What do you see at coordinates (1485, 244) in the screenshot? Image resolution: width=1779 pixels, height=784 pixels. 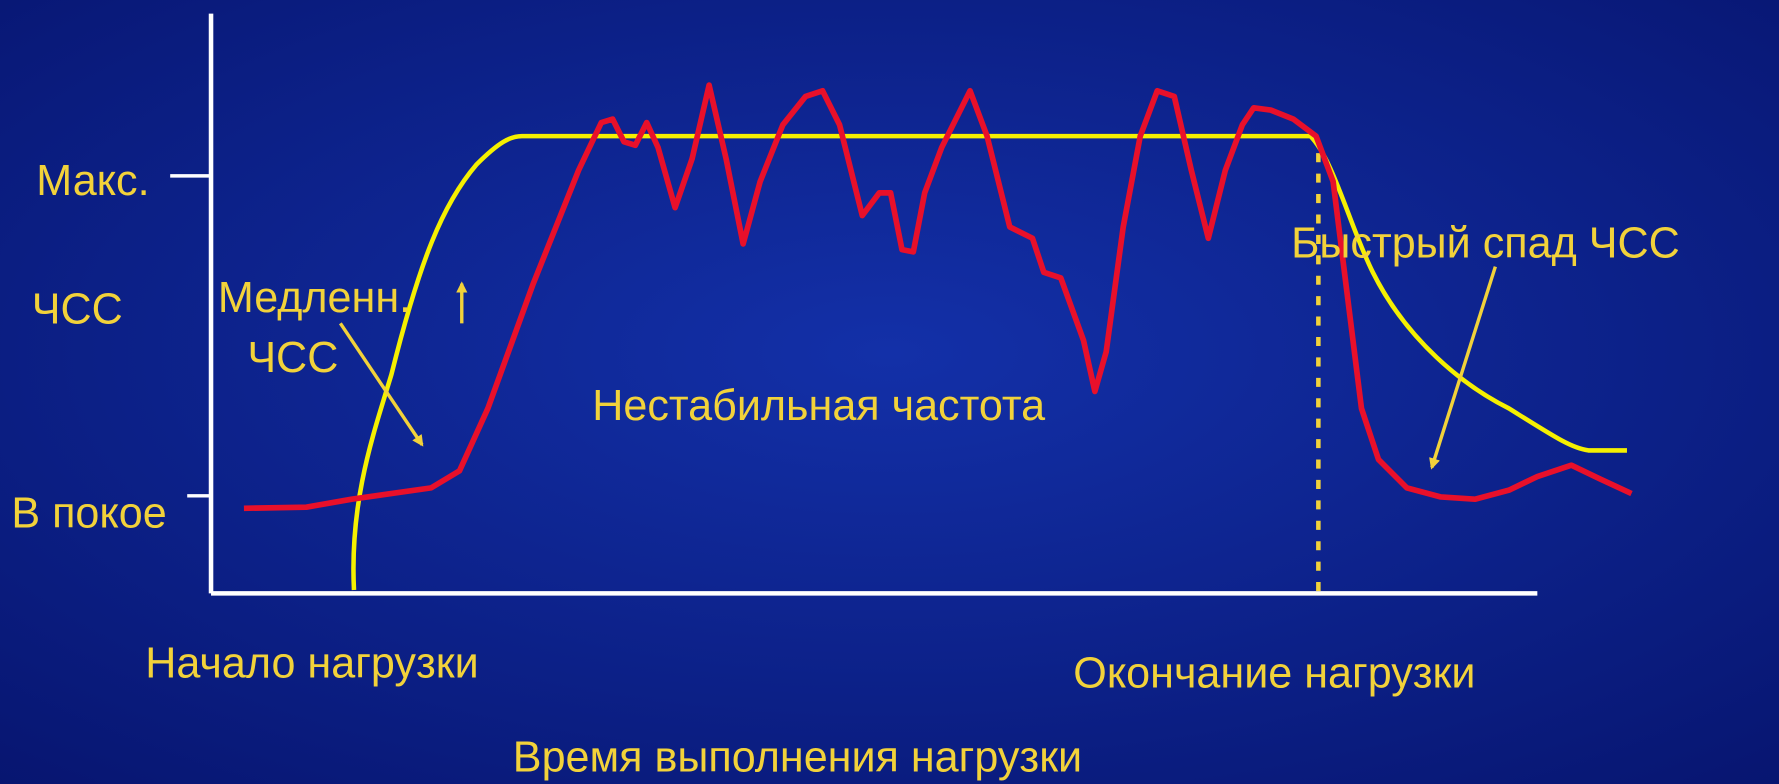 I see `annotation: Быстрый спад ЧСС` at bounding box center [1485, 244].